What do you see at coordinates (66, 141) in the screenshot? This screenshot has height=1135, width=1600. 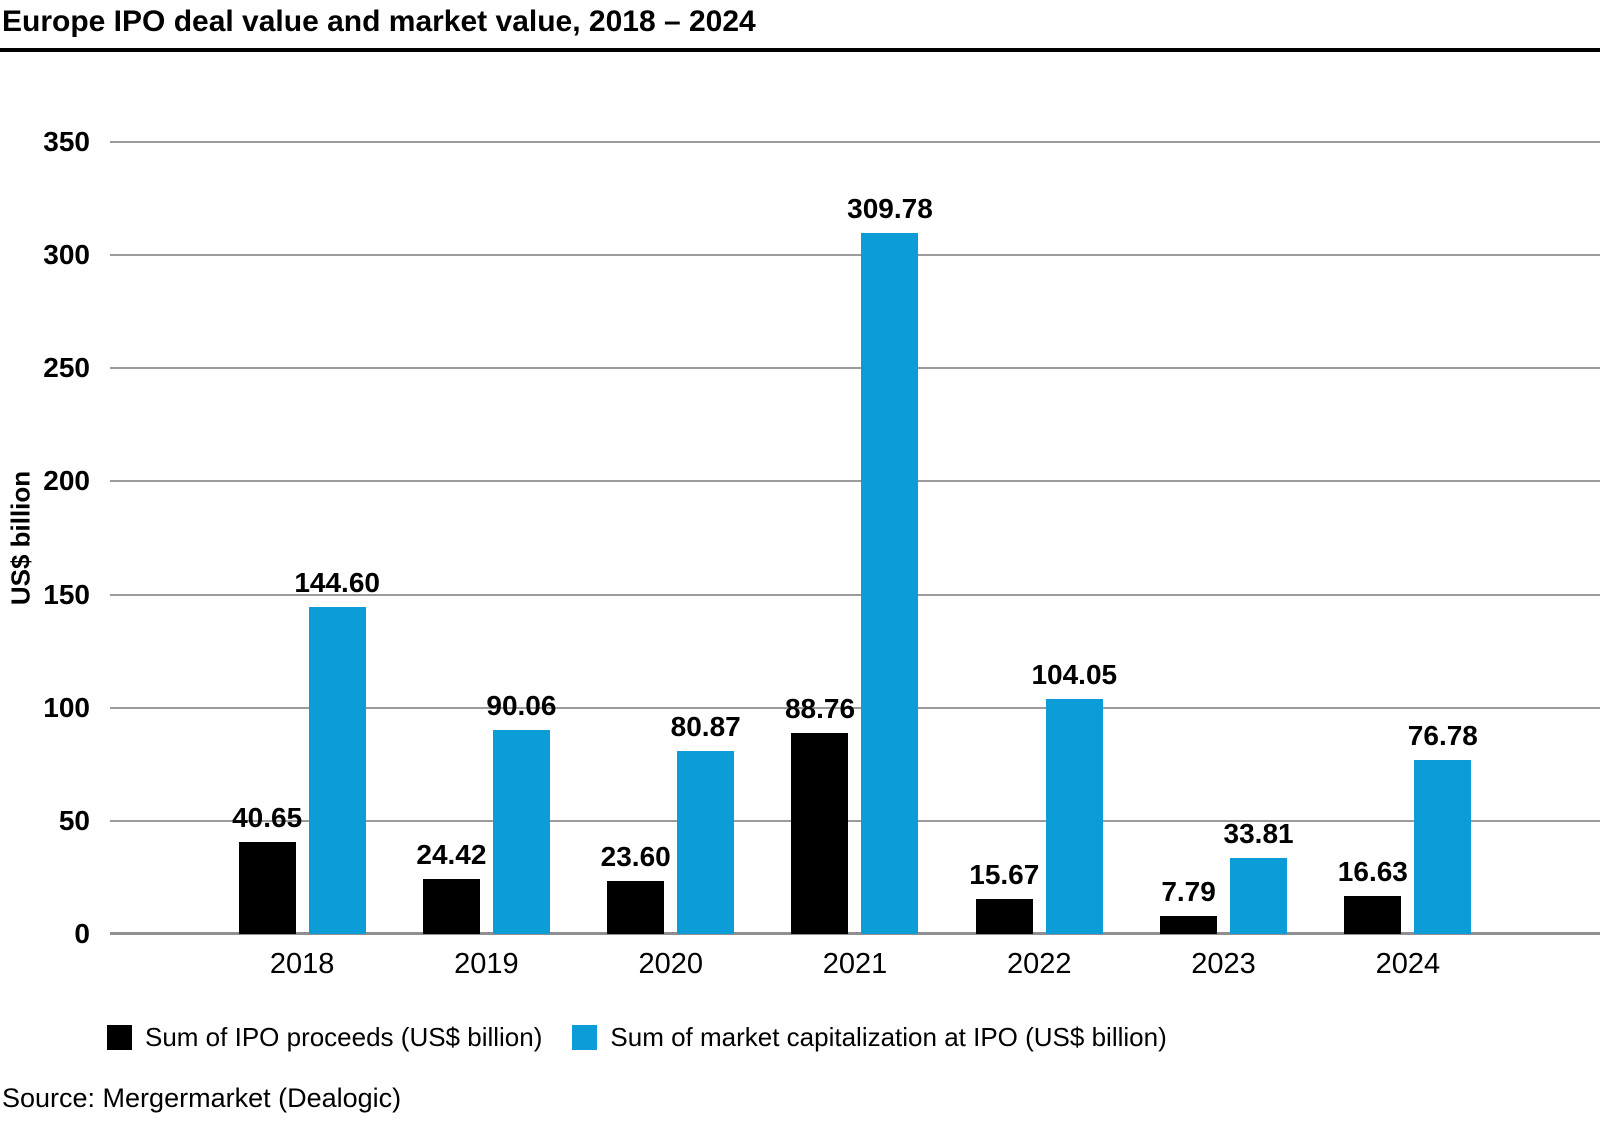 I see `y-tick-label-350: 350` at bounding box center [66, 141].